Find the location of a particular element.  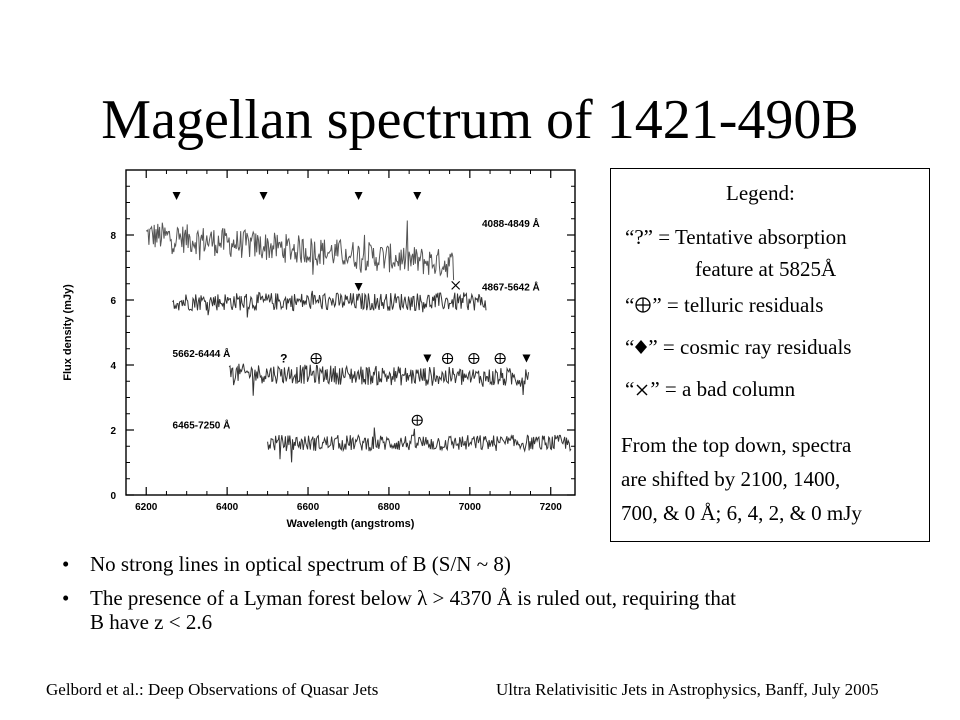

x-axis-label: Wavelength (angstroms) is located at coordinates (351, 524).